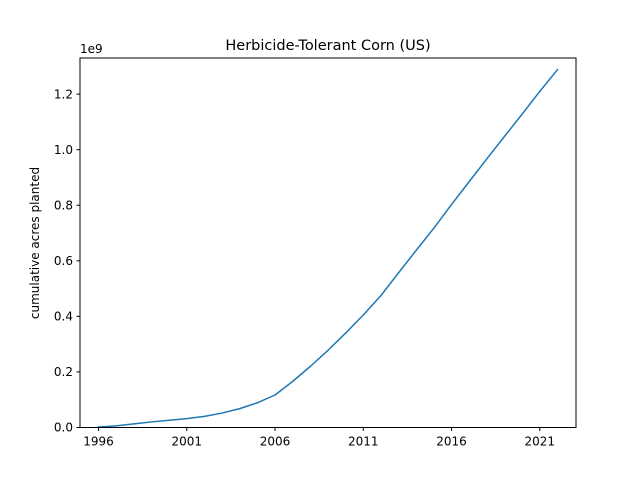 This screenshot has height=480, width=640. Describe the element at coordinates (63, 317) in the screenshot. I see `y-tick-label: 0.4` at that location.